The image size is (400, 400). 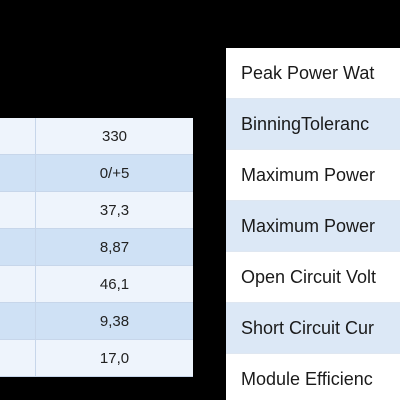 What do you see at coordinates (114, 173) in the screenshot?
I see `value-cell: 0/+5` at bounding box center [114, 173].